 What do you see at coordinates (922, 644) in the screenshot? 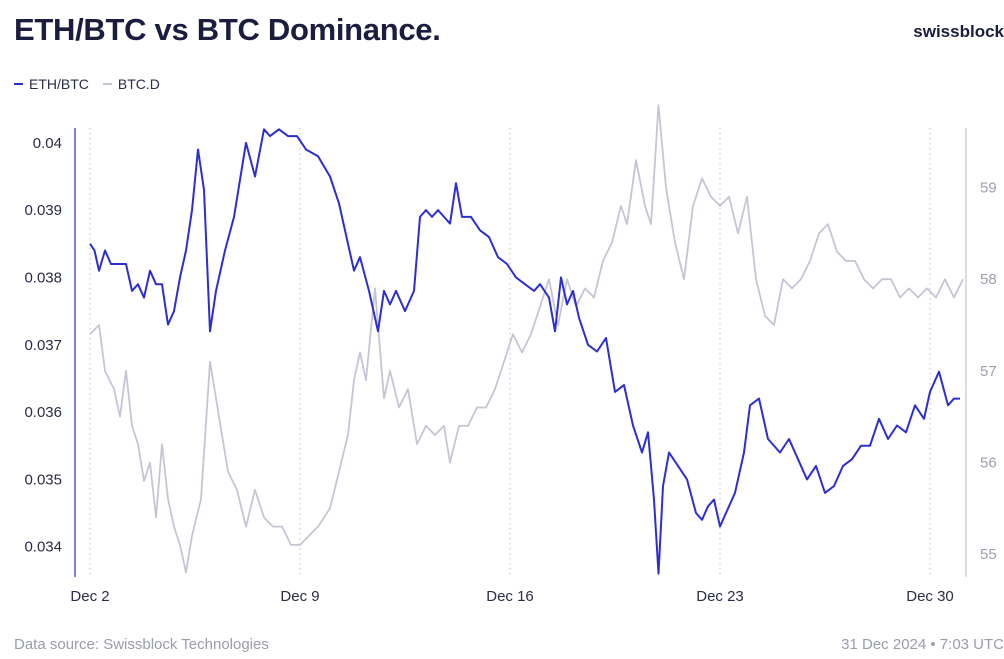
I see `timestamp-text: 31 Dec 2024 • 7:03 UTC` at bounding box center [922, 644].